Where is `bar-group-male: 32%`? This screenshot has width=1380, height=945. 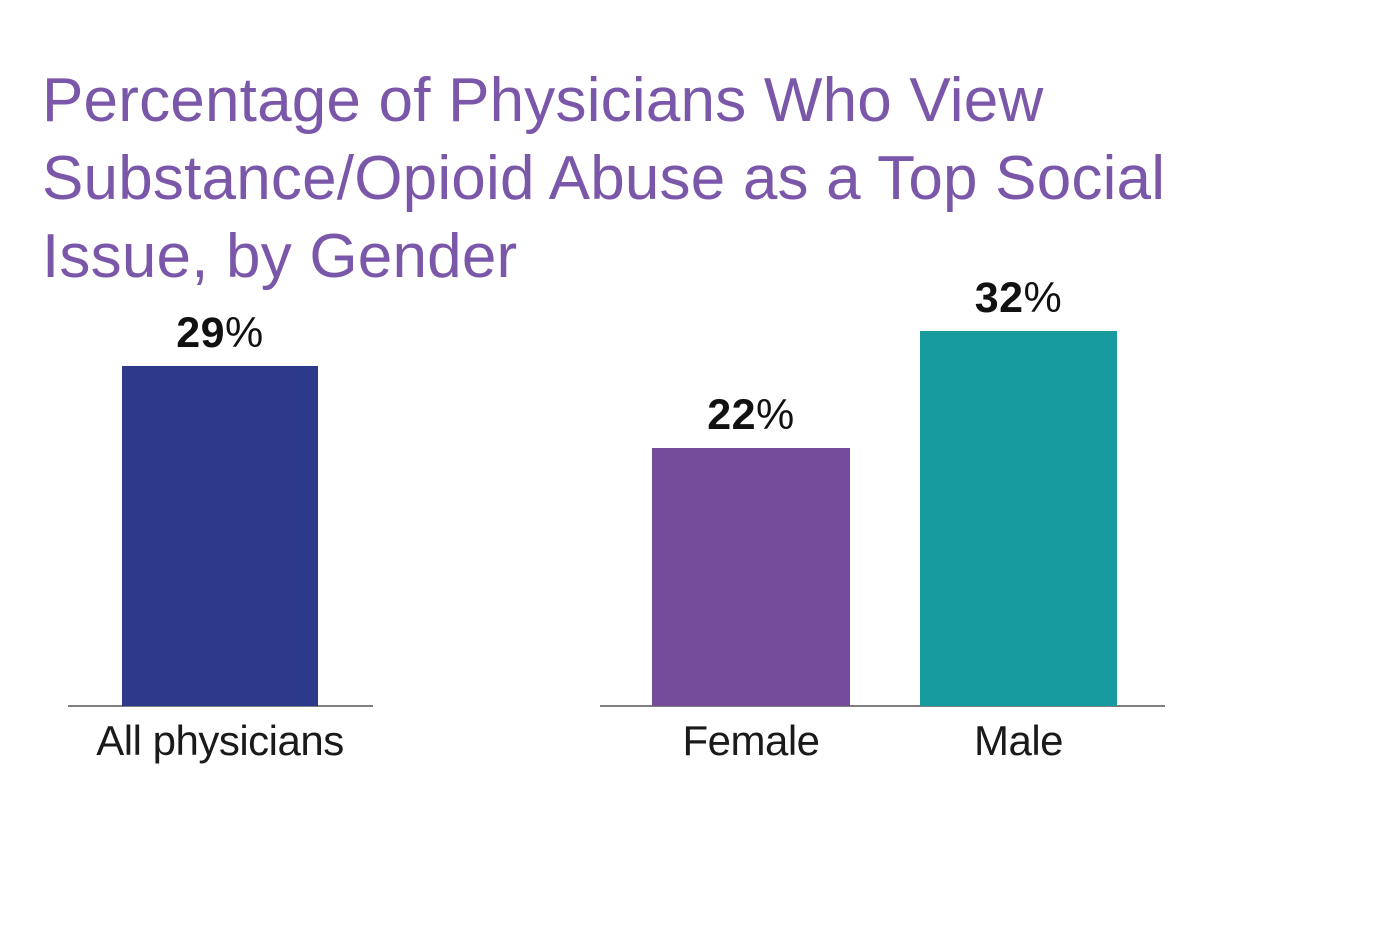
bar-group-male: 32% is located at coordinates (1018, 490).